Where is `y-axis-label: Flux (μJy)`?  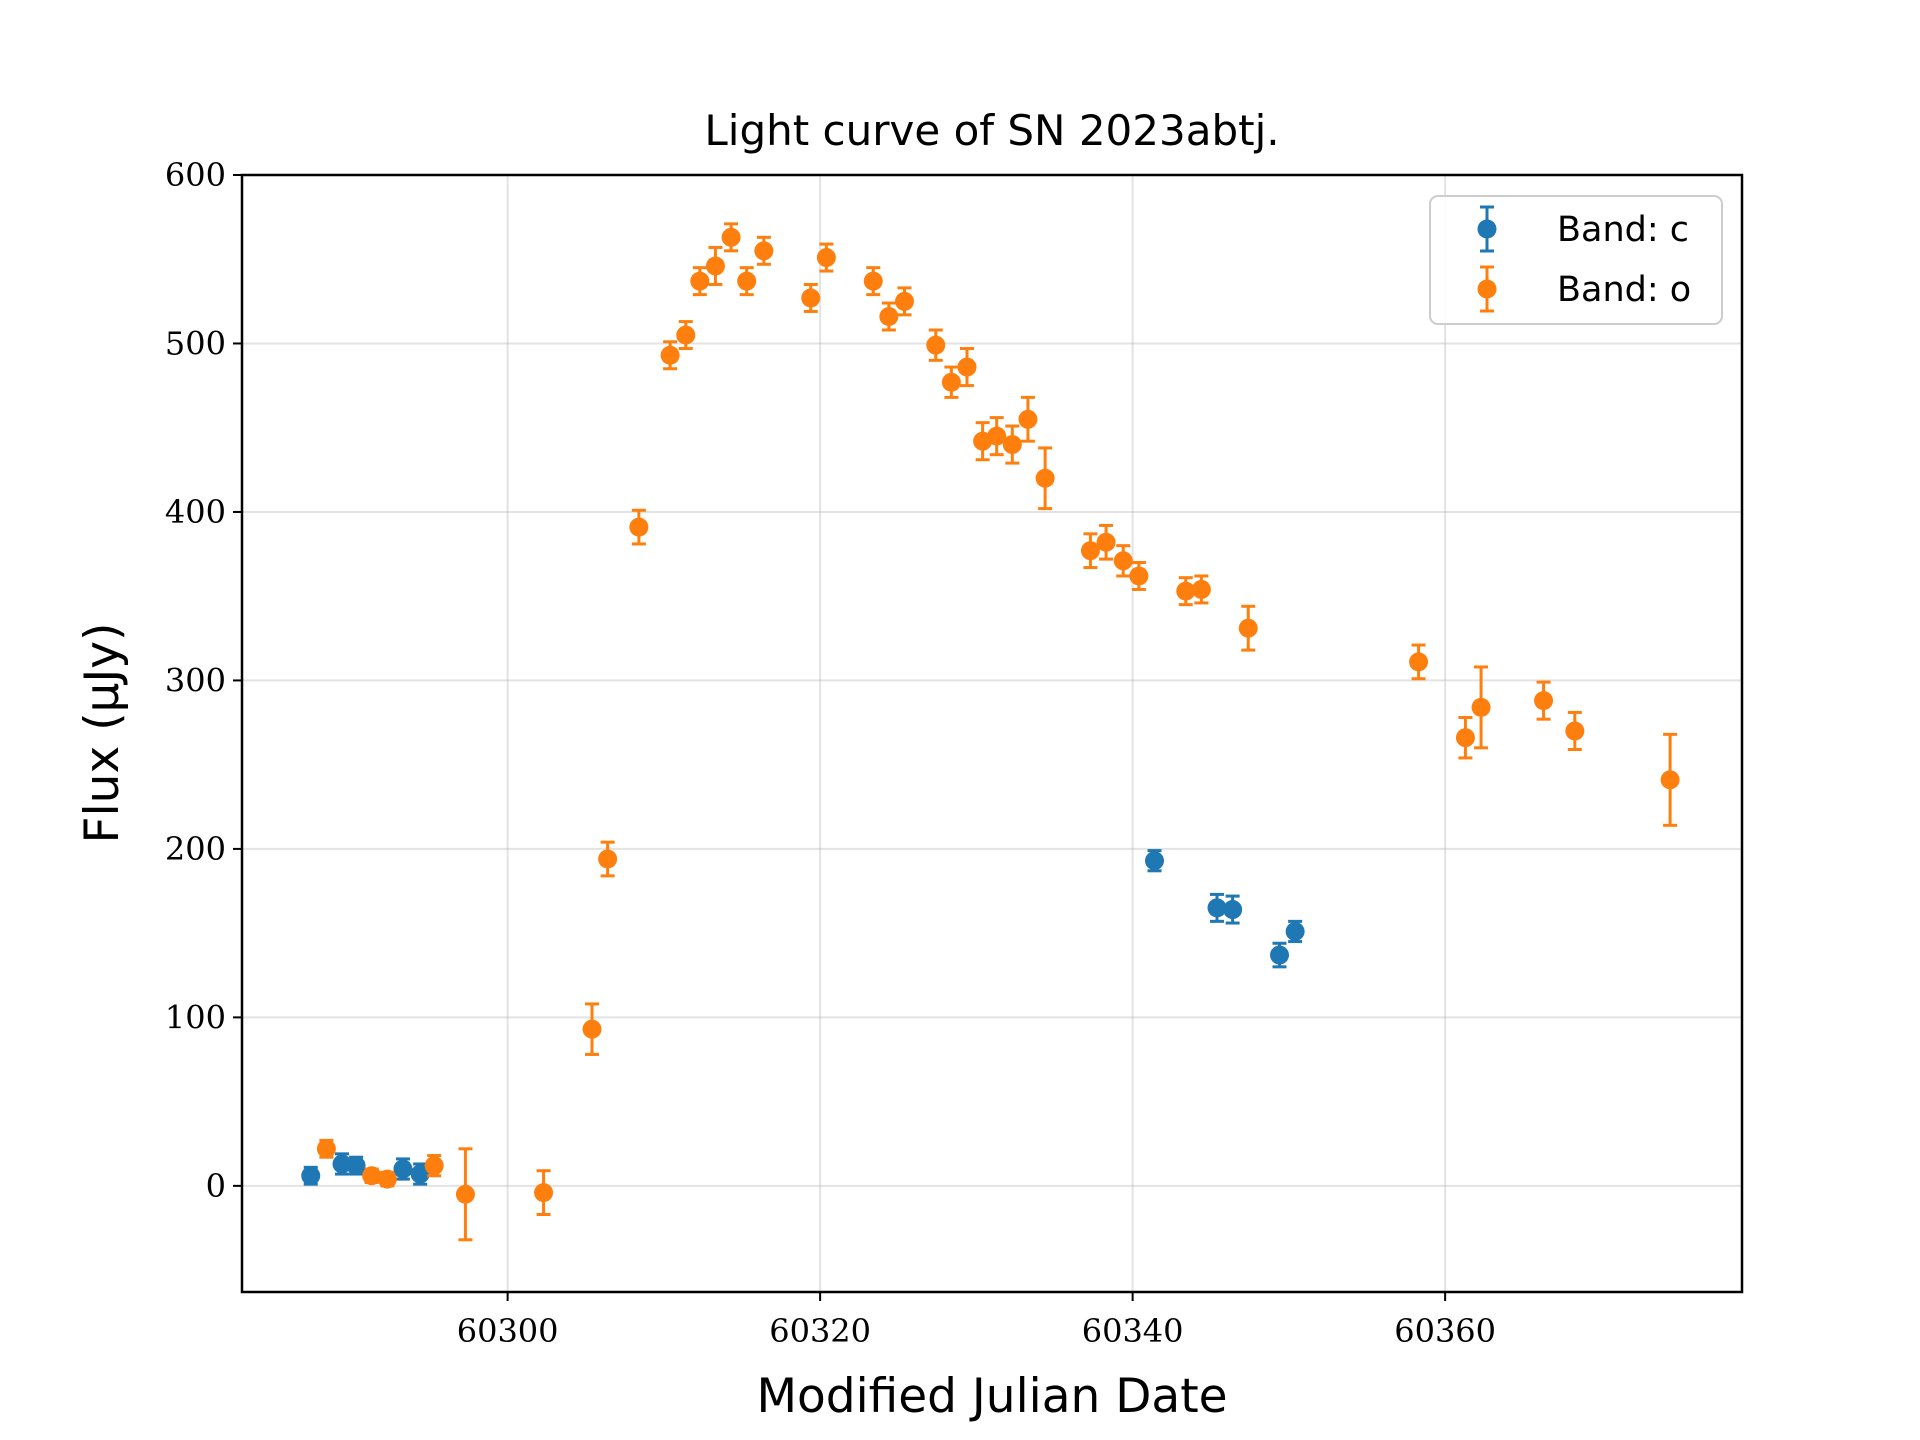 y-axis-label: Flux (μJy) is located at coordinates (102, 733).